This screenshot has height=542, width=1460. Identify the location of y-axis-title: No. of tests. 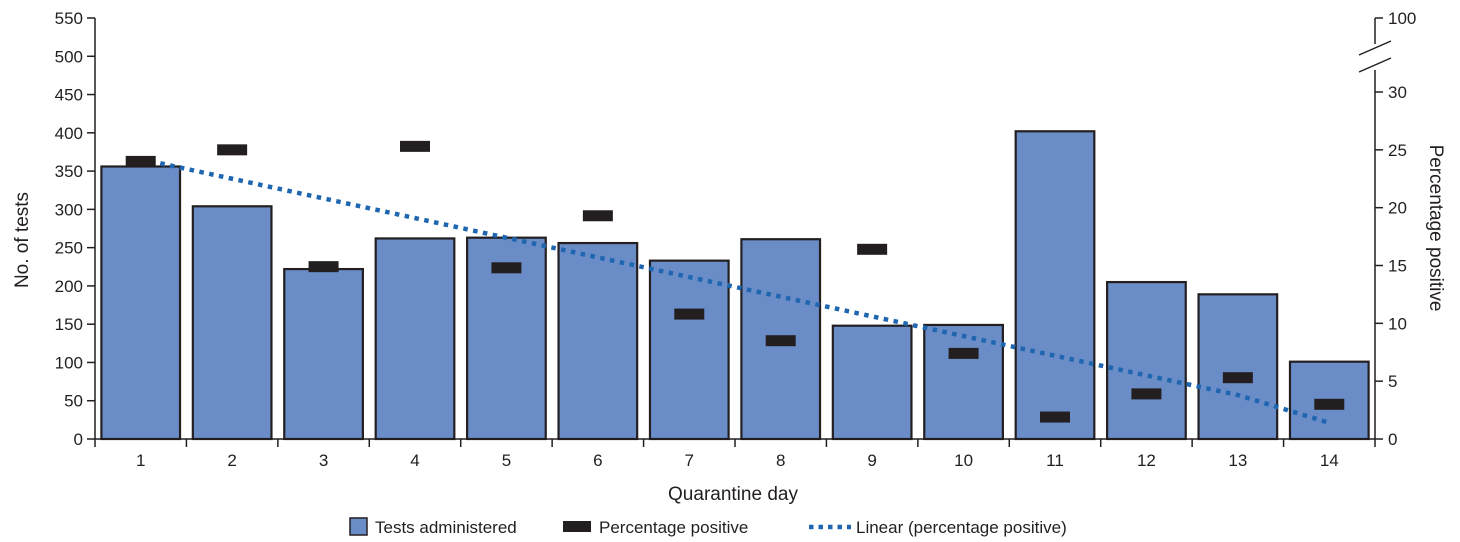
(22, 240).